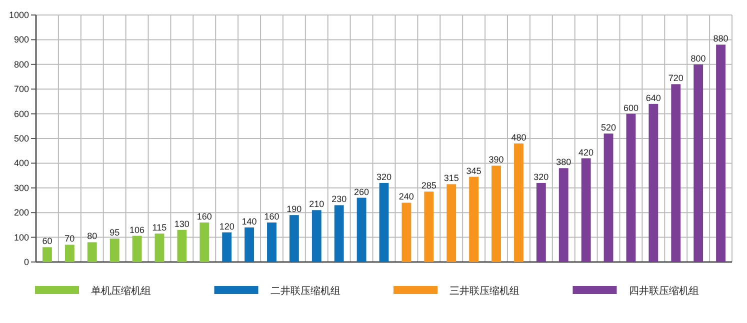 The image size is (747, 323). I want to click on data-label: 230, so click(339, 199).